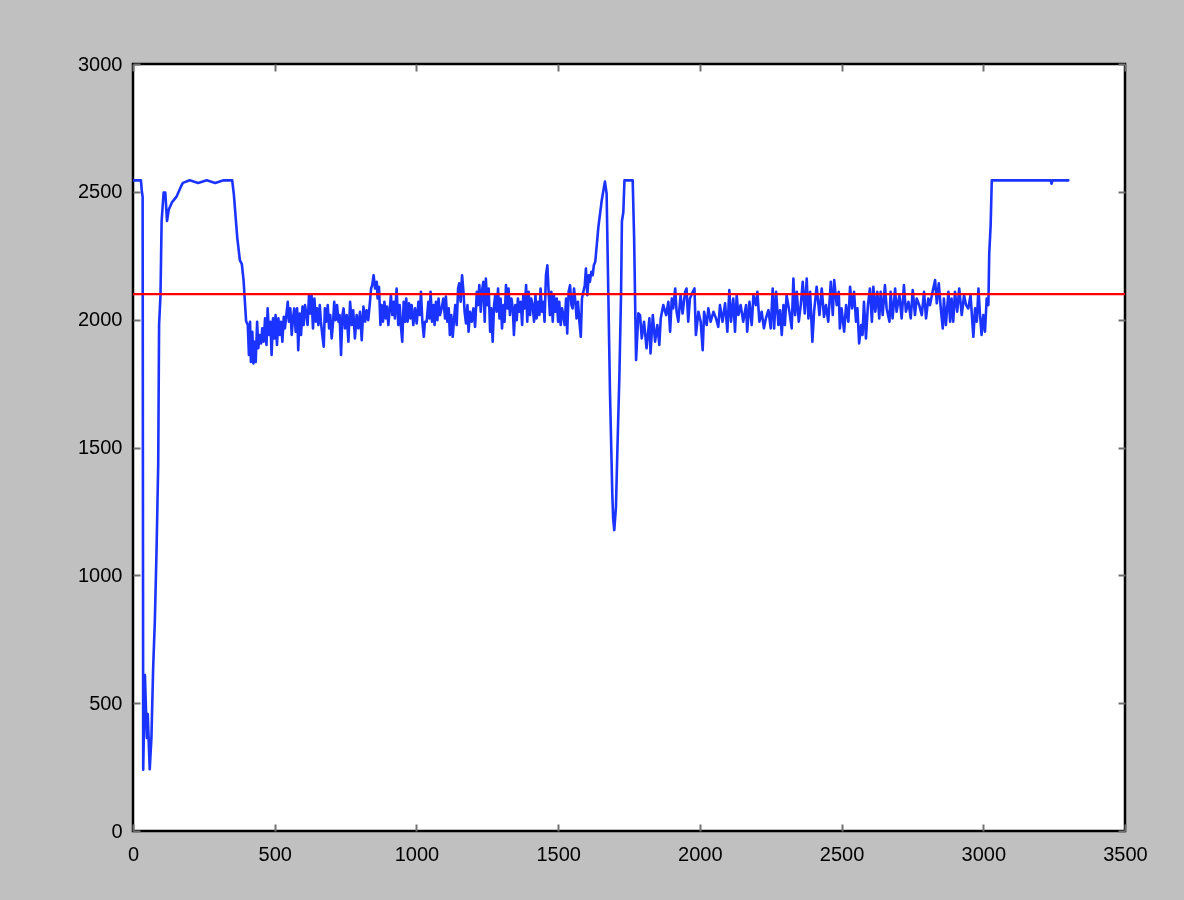 This screenshot has height=900, width=1184. I want to click on x-tick-label: 2000, so click(700, 853).